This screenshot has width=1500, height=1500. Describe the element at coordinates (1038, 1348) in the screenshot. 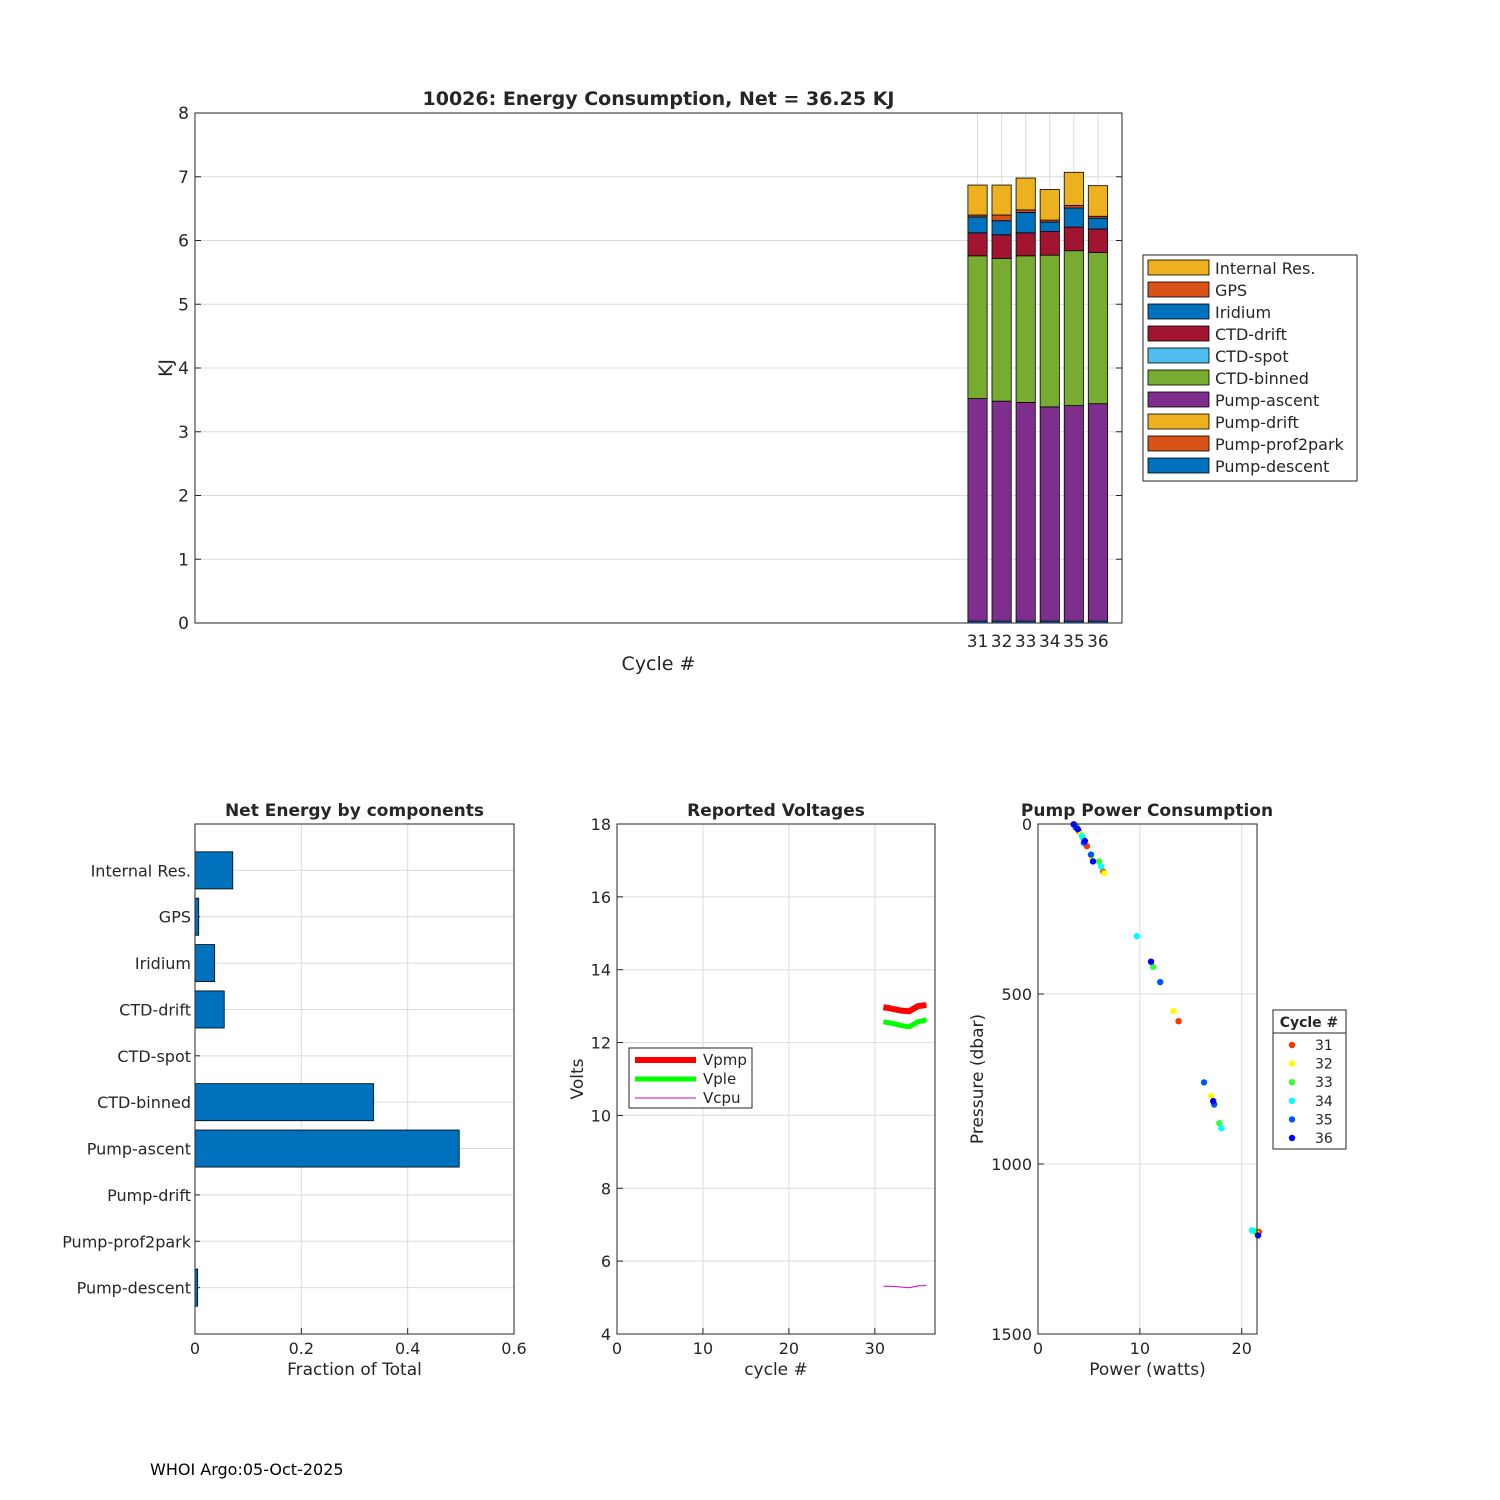

I see `c4-xtick-label: 0` at that location.